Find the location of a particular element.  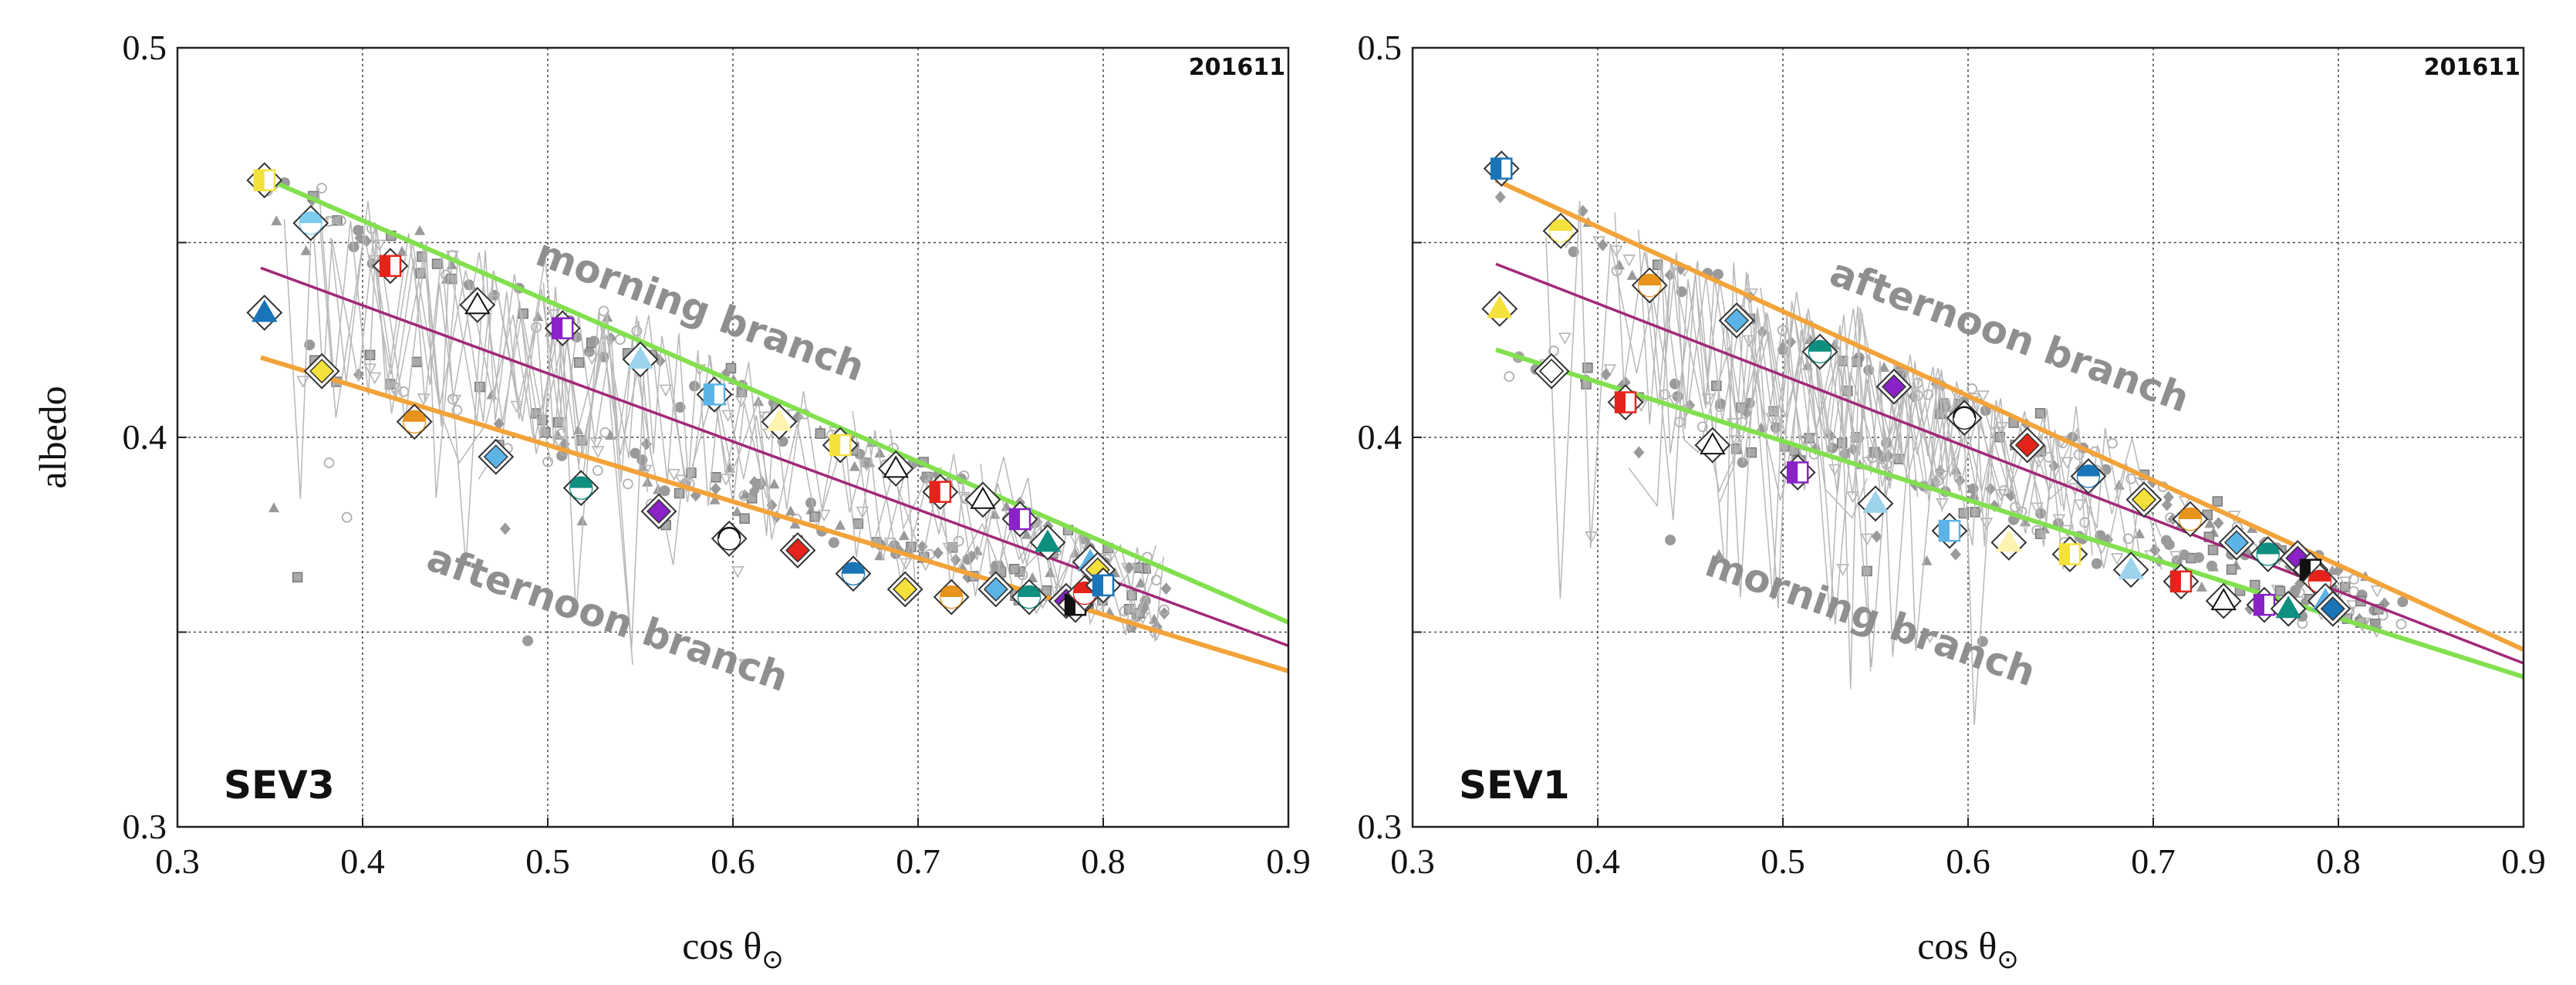

y-tick-label: 0.5 is located at coordinates (145, 47).